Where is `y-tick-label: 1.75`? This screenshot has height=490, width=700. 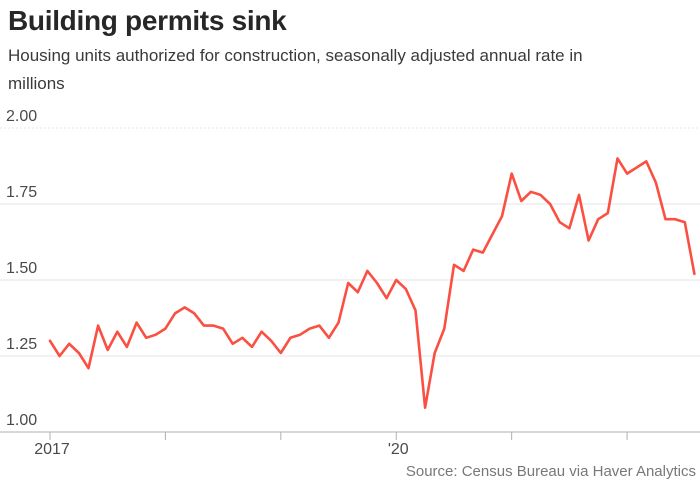 y-tick-label: 1.75 is located at coordinates (21, 192).